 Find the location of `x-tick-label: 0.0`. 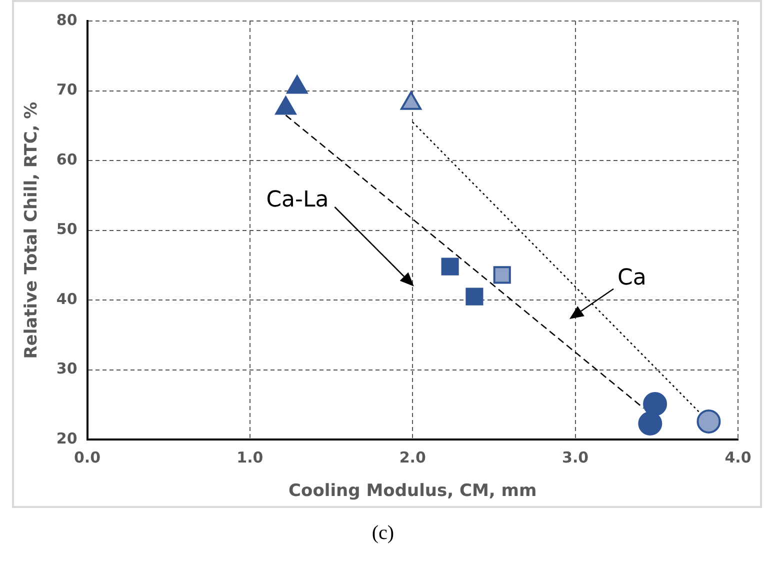

x-tick-label: 0.0 is located at coordinates (87, 457).